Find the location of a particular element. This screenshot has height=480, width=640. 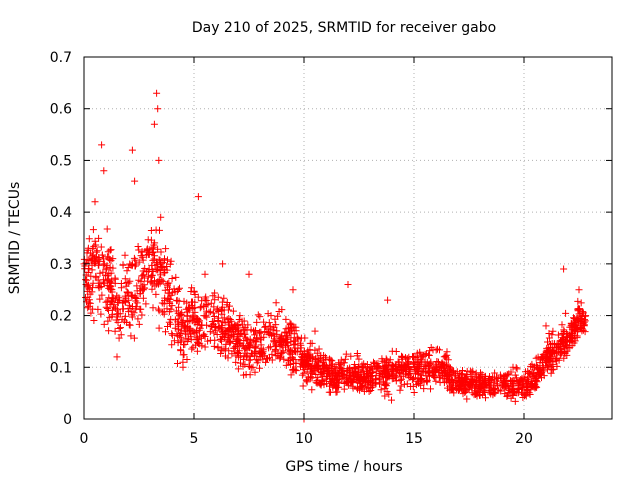

x-tick-label: 0 is located at coordinates (84, 439).